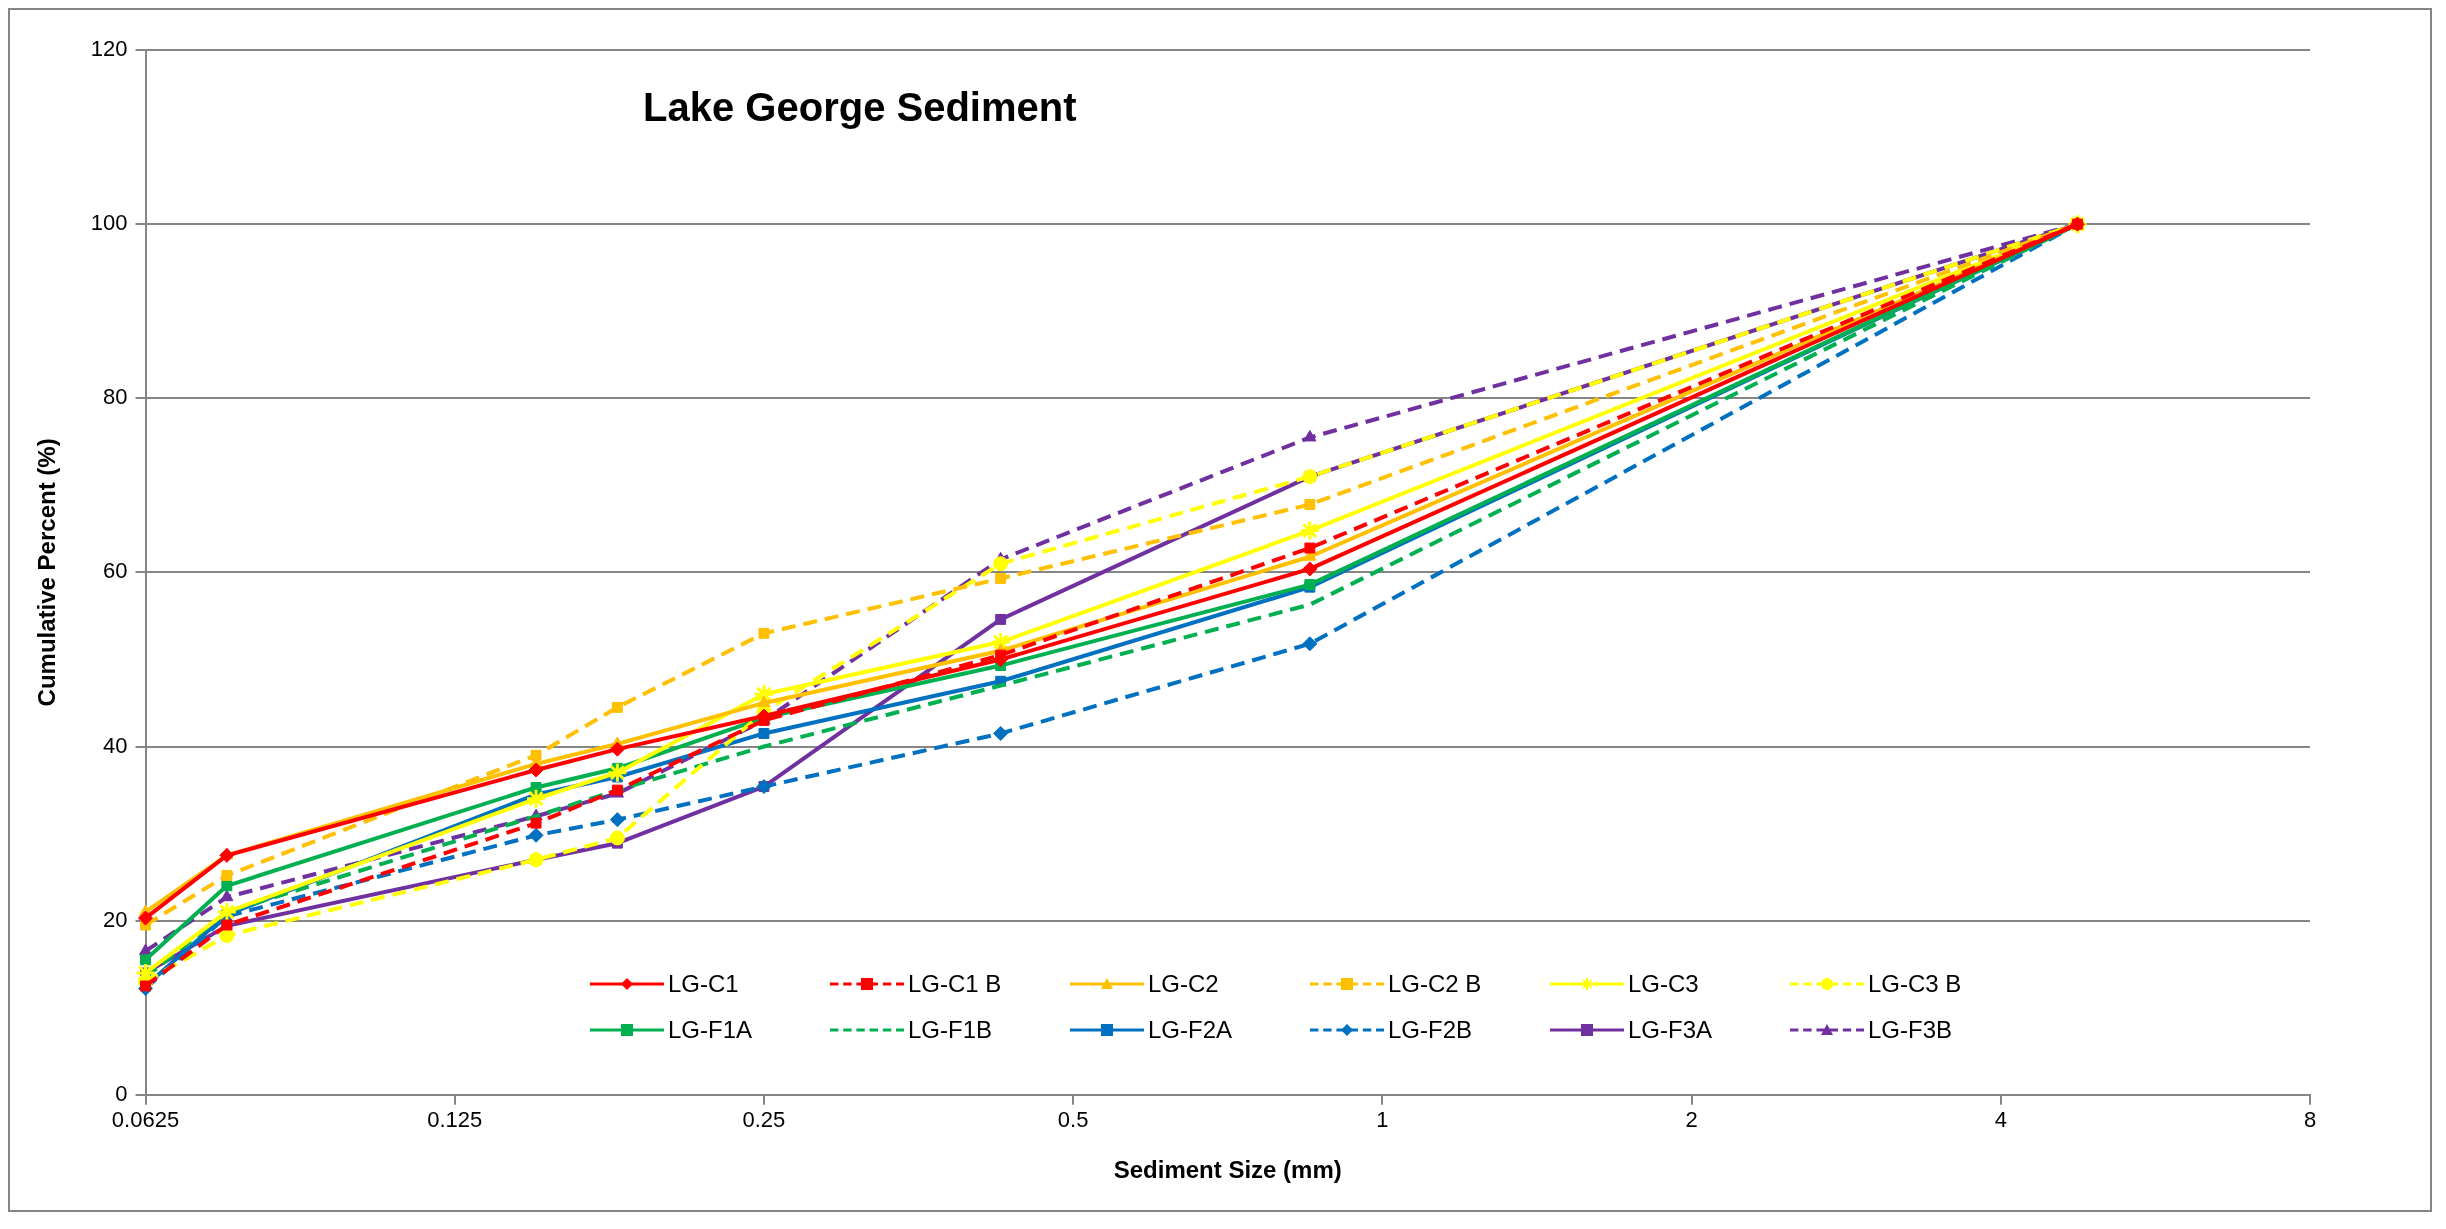  Describe the element at coordinates (1915, 984) in the screenshot. I see `legend-label: LG-C3 B` at that location.